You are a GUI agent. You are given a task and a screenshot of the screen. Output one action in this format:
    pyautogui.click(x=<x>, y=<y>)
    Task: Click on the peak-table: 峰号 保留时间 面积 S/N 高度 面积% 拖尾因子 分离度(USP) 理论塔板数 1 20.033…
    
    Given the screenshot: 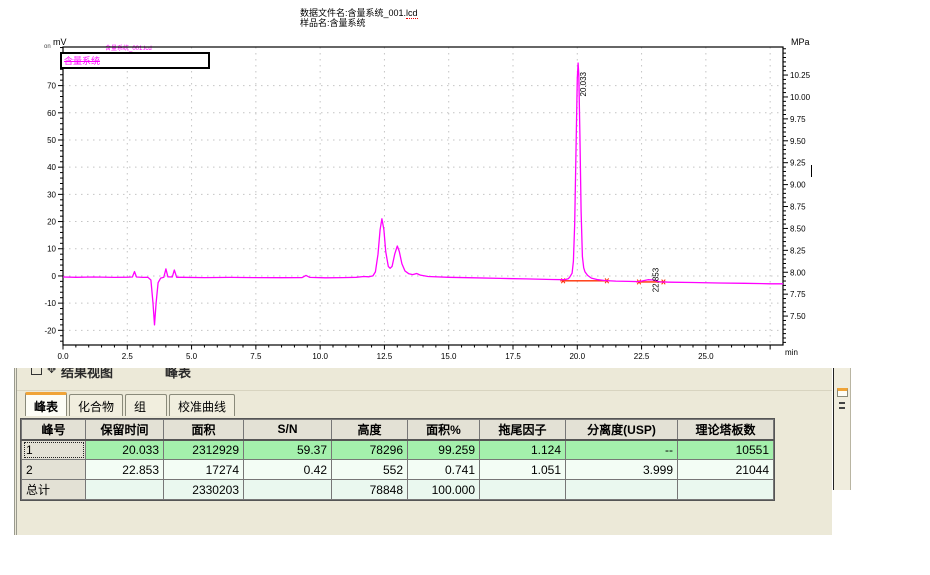 What is the action you would take?
    pyautogui.click(x=397, y=459)
    